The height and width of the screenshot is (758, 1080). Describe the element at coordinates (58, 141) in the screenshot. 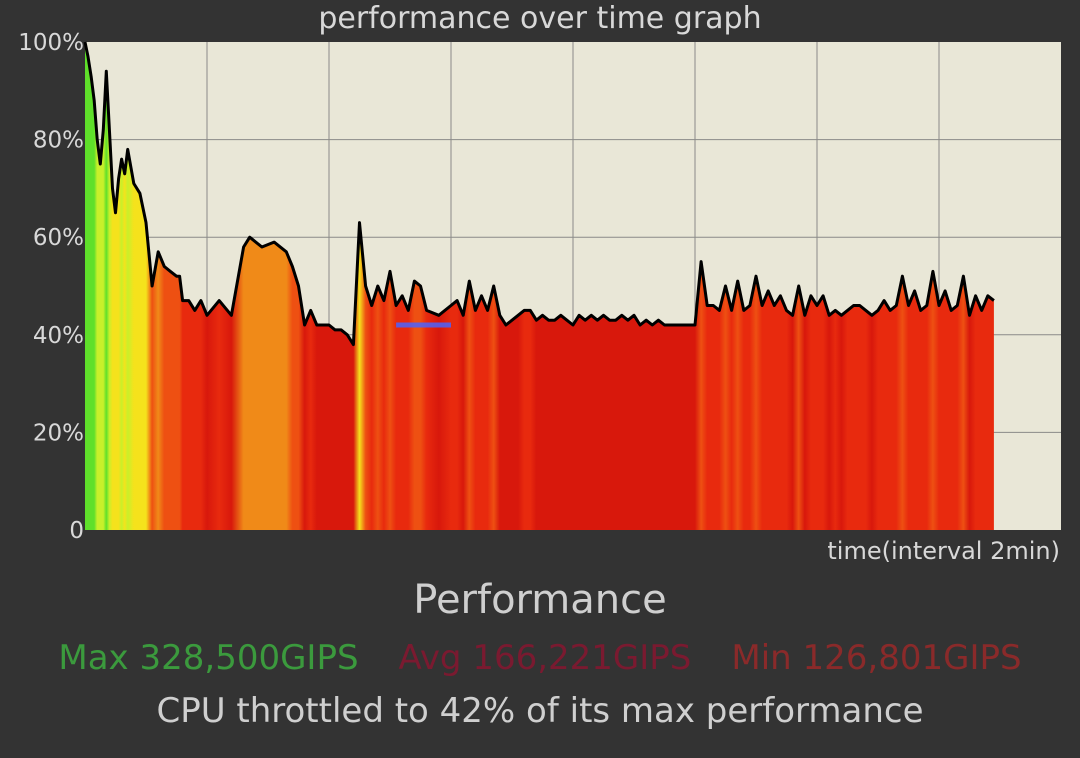

I see `y-tick-label: 80%` at that location.